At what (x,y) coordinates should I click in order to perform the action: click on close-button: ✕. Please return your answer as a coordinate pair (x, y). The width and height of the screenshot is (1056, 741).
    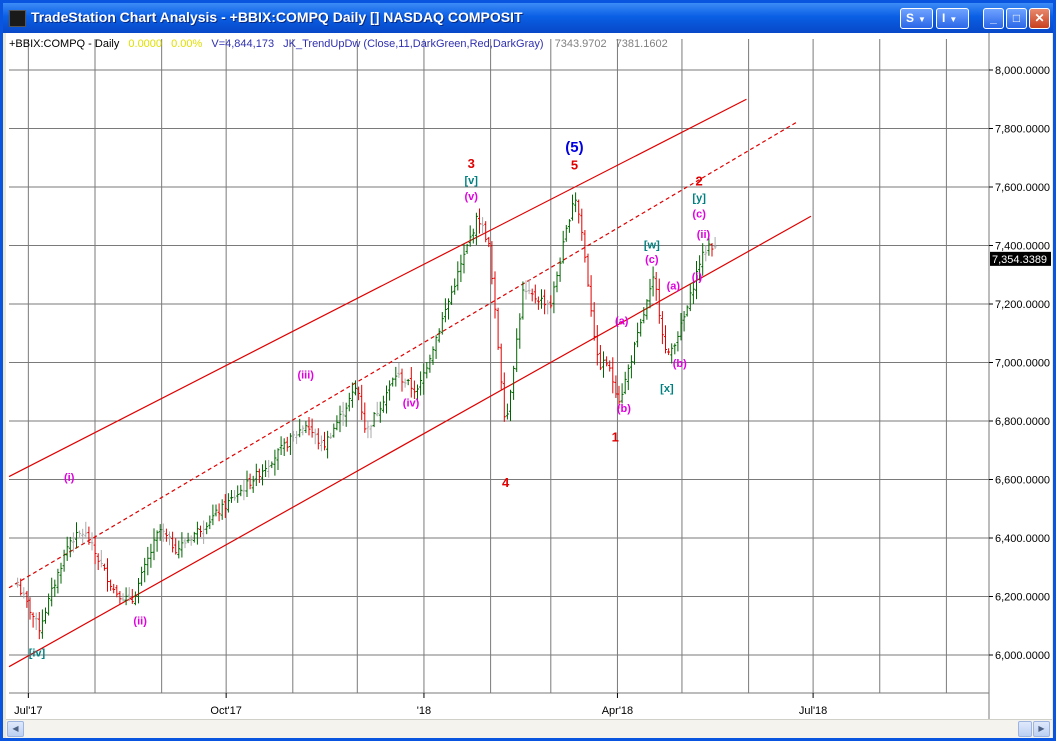
    Looking at the image, I should click on (1039, 18).